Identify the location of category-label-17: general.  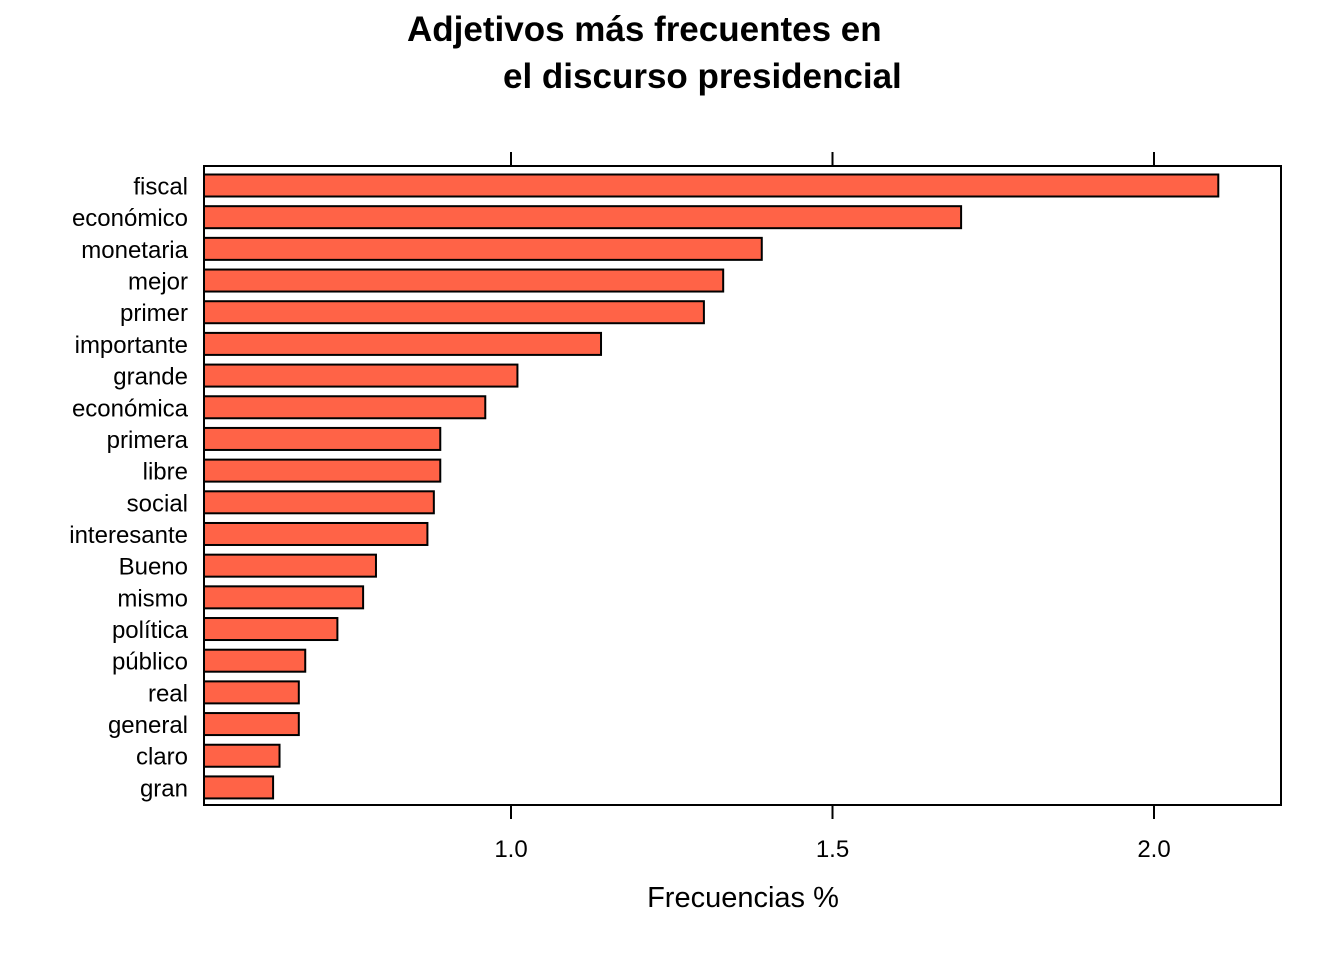
(148, 725).